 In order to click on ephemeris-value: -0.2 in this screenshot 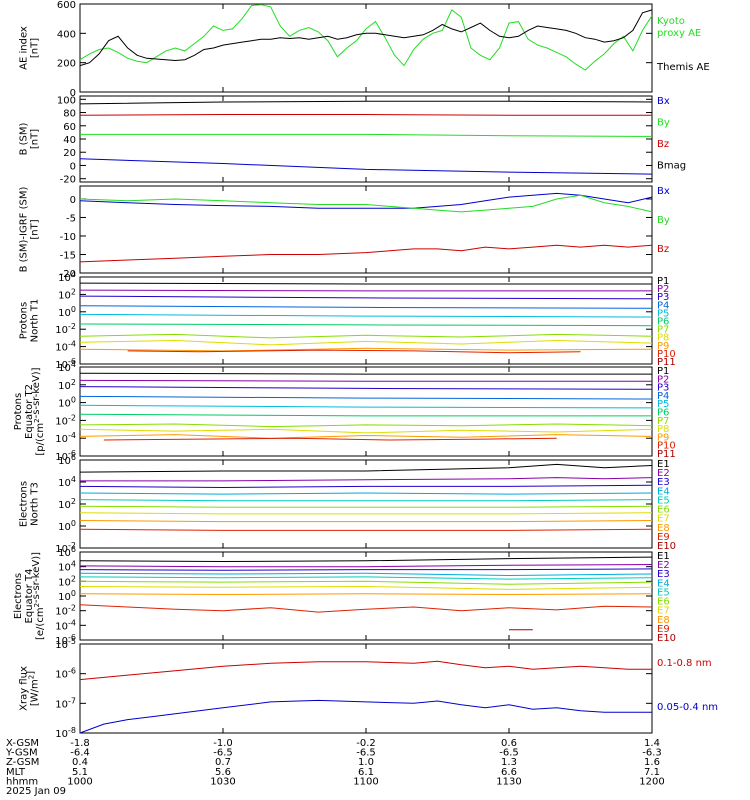, I will do `click(366, 743)`.